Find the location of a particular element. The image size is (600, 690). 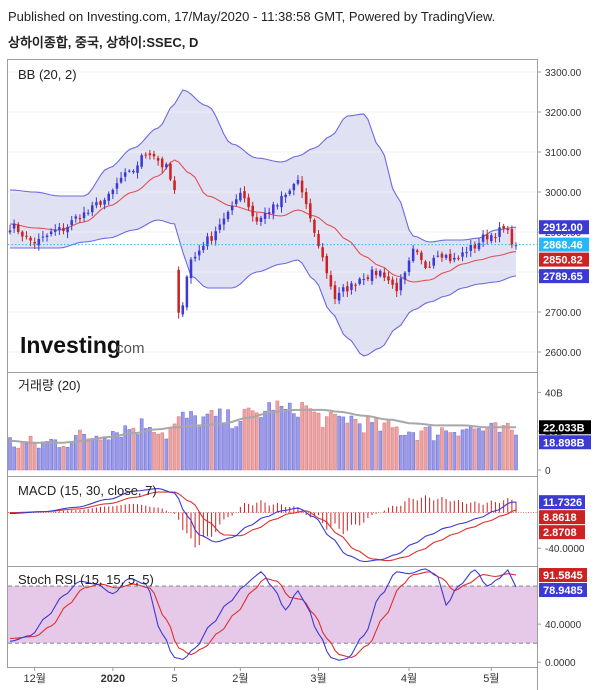

symbol-title: 상하이종합, 중국, 상하이:SSEC, D is located at coordinates (103, 42).